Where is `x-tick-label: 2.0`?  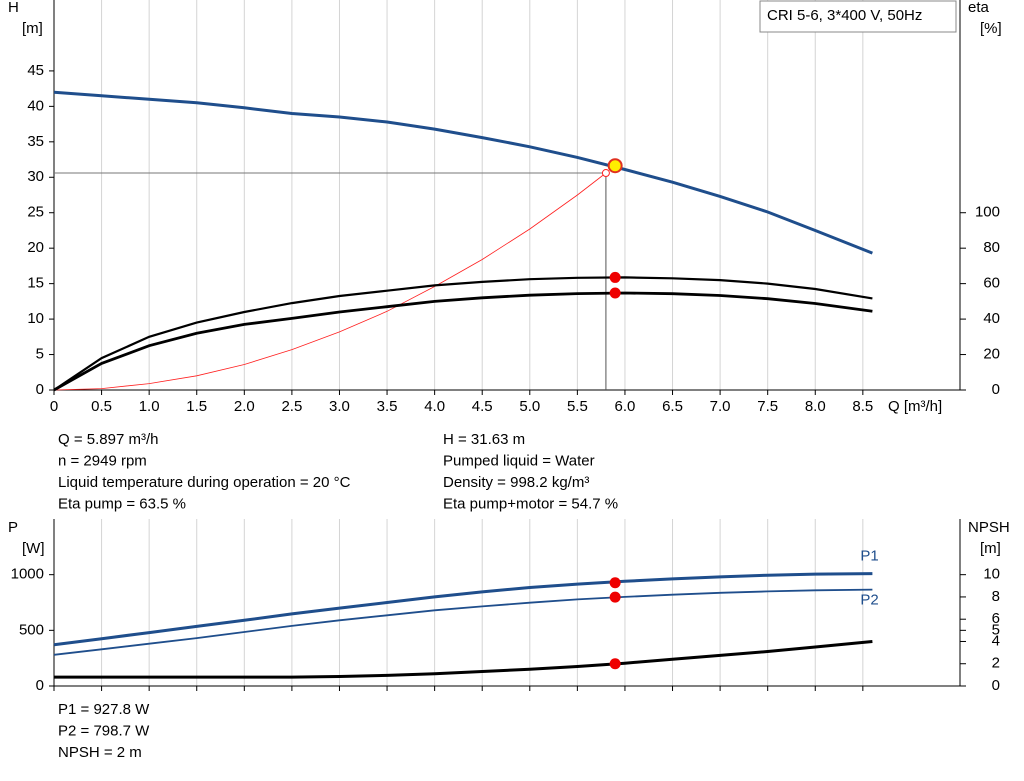
x-tick-label: 2.0 is located at coordinates (244, 406).